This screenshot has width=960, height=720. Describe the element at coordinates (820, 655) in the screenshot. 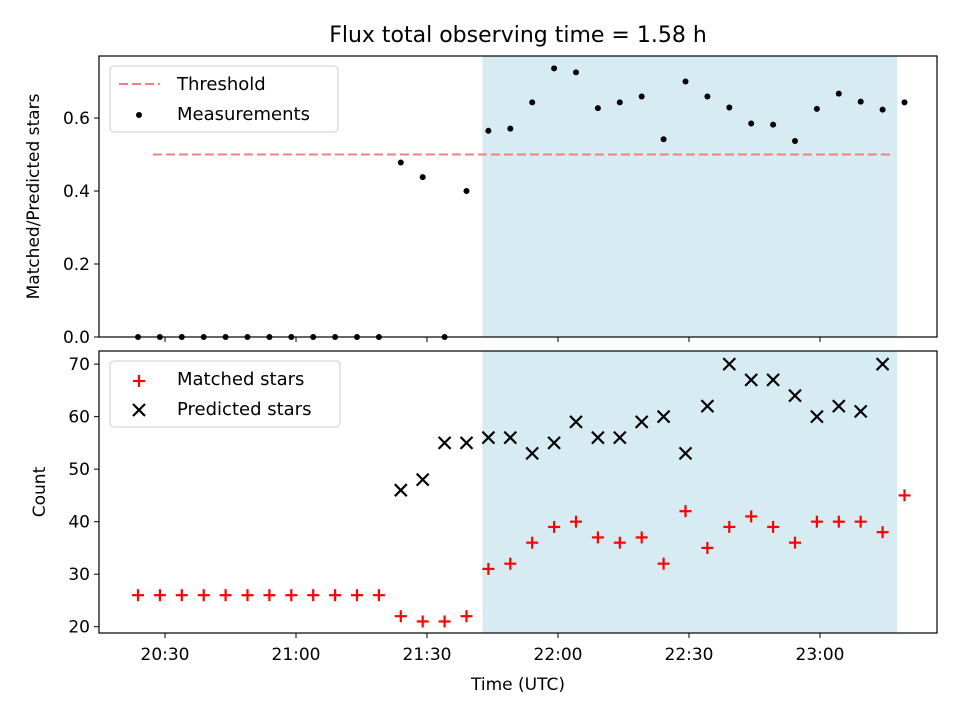

I see `bottom-xtick-label: 23:00` at that location.